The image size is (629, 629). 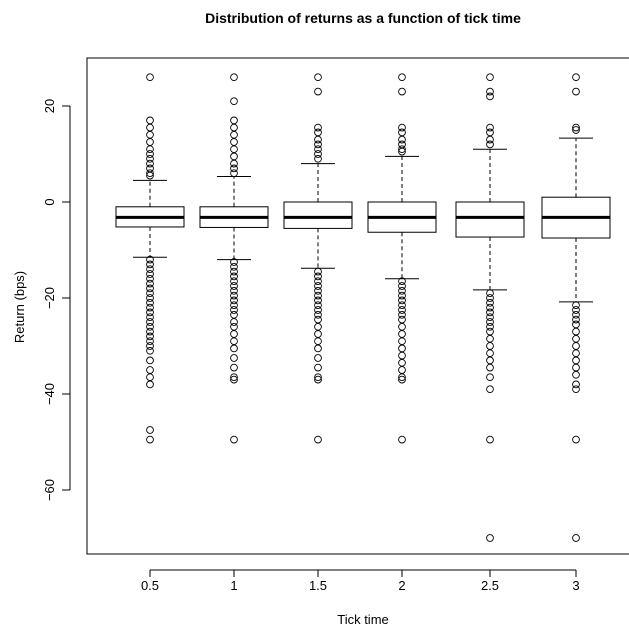 What do you see at coordinates (318, 215) in the screenshot?
I see `iqr-box` at bounding box center [318, 215].